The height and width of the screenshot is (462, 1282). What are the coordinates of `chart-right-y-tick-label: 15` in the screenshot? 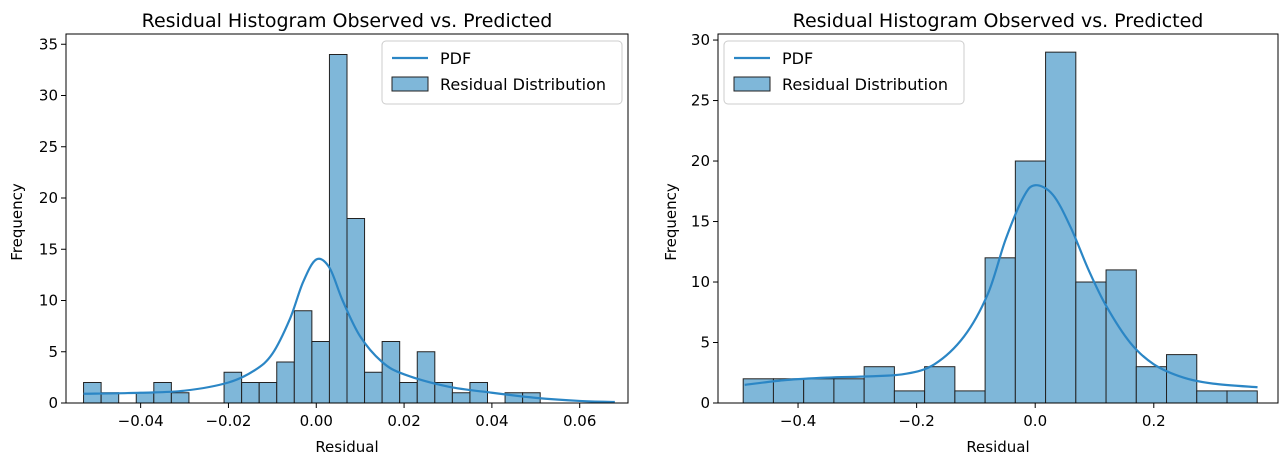 It's located at (700, 222).